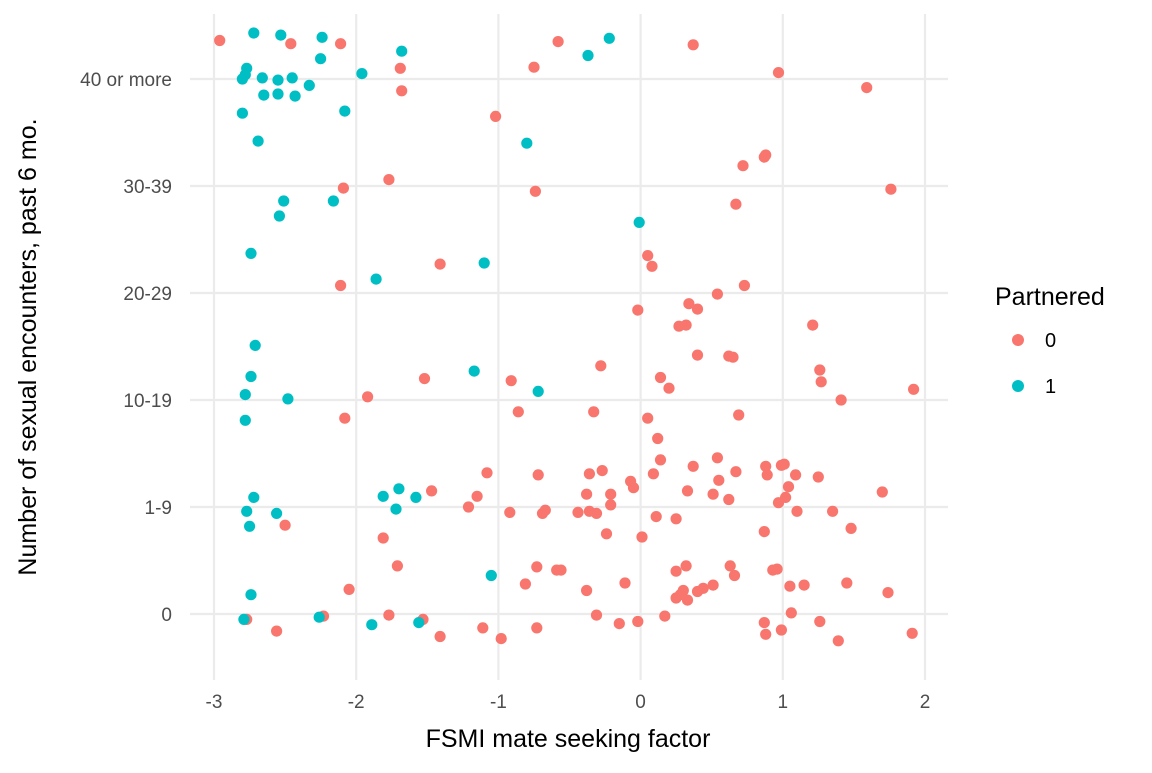 This screenshot has height=773, width=1152. What do you see at coordinates (1050, 340) in the screenshot?
I see `legend: Partnered 01` at bounding box center [1050, 340].